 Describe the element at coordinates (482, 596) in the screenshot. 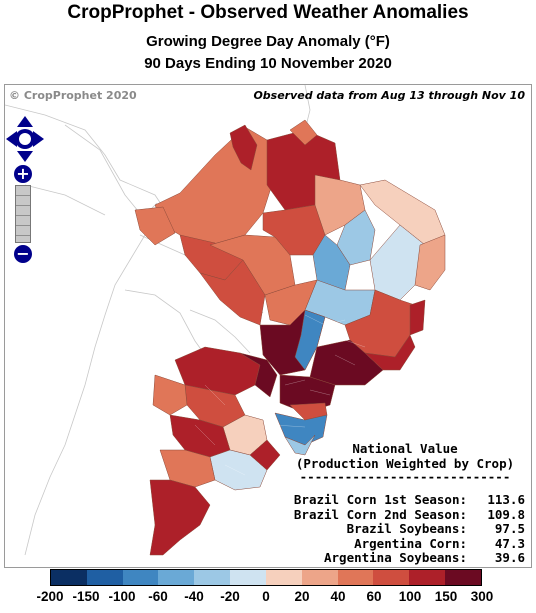

I see `legend-tick-label: 300` at that location.